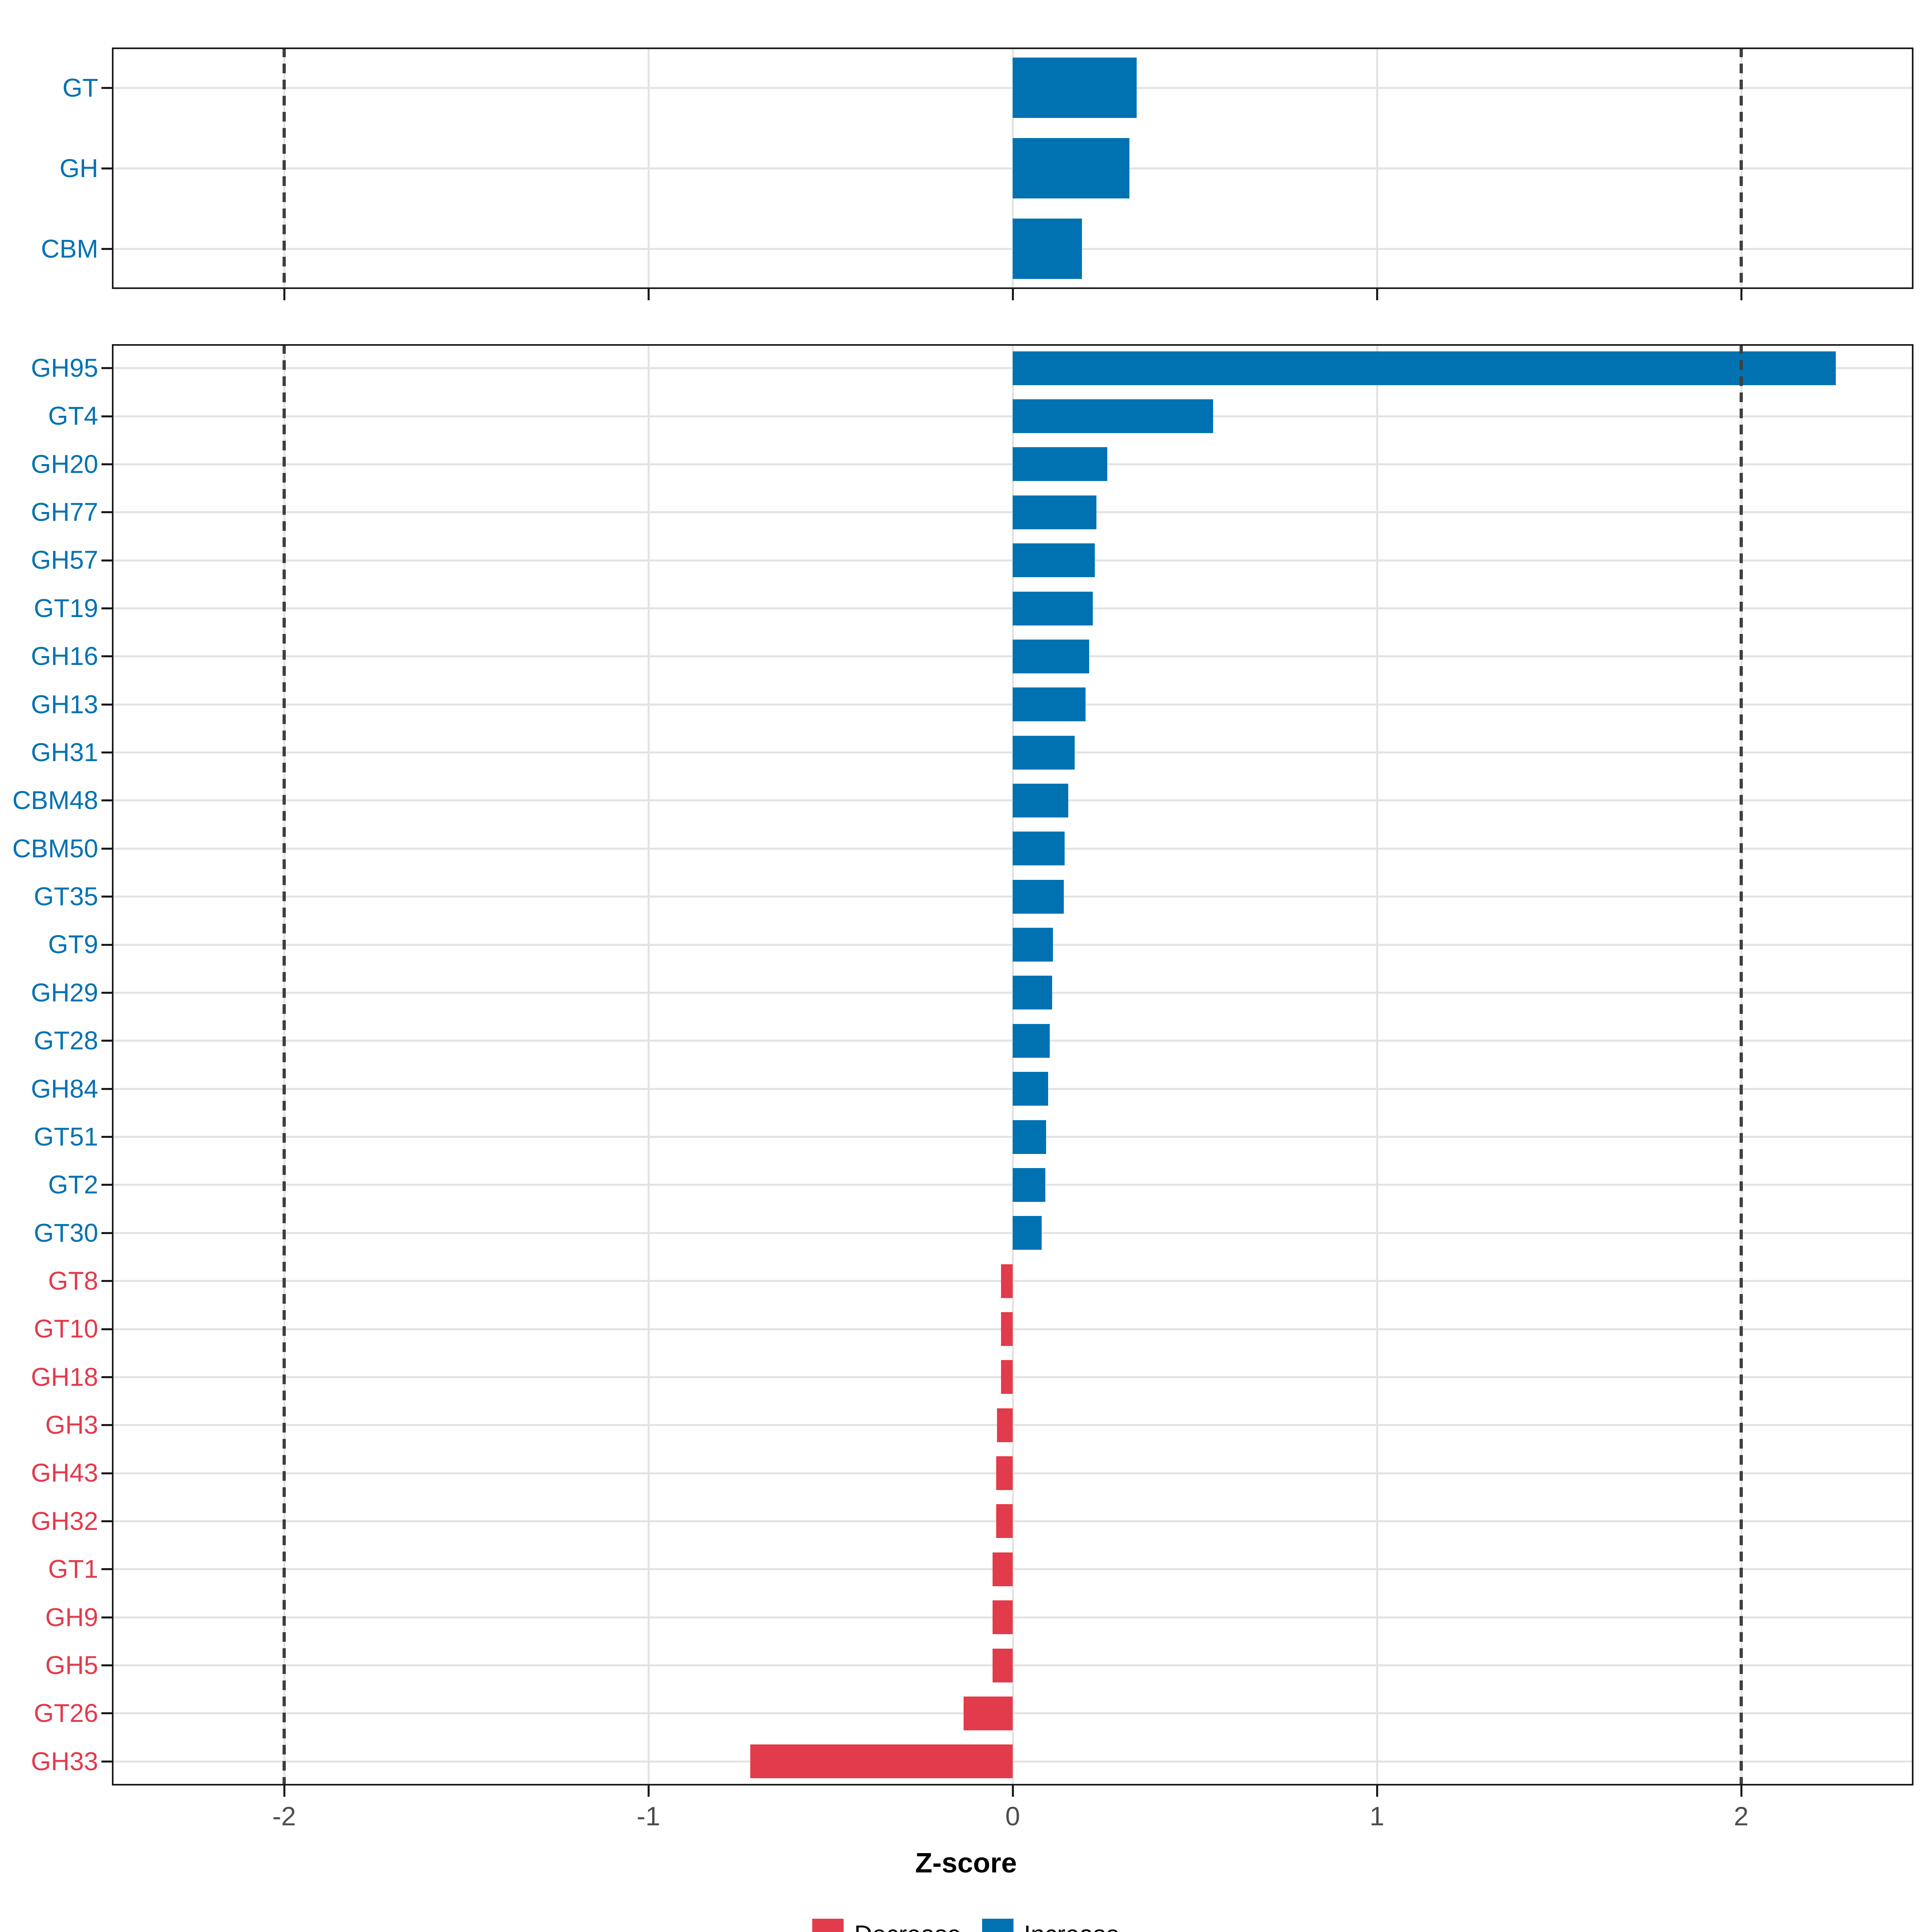 This screenshot has height=1932, width=1932. I want to click on bar-GH29, so click(1032, 993).